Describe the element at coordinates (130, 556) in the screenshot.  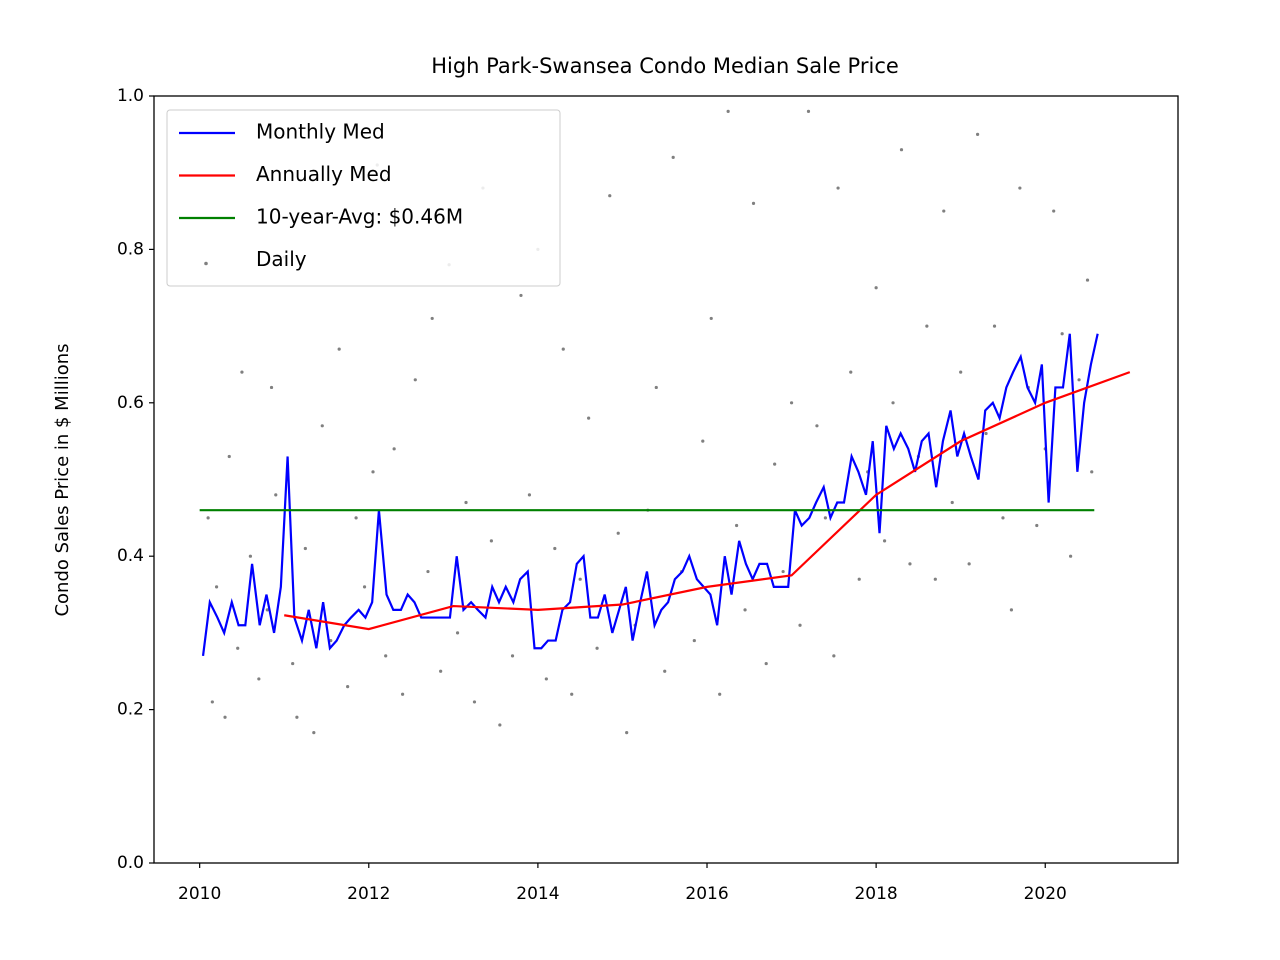
I see `y-tick-label: 0.4` at that location.